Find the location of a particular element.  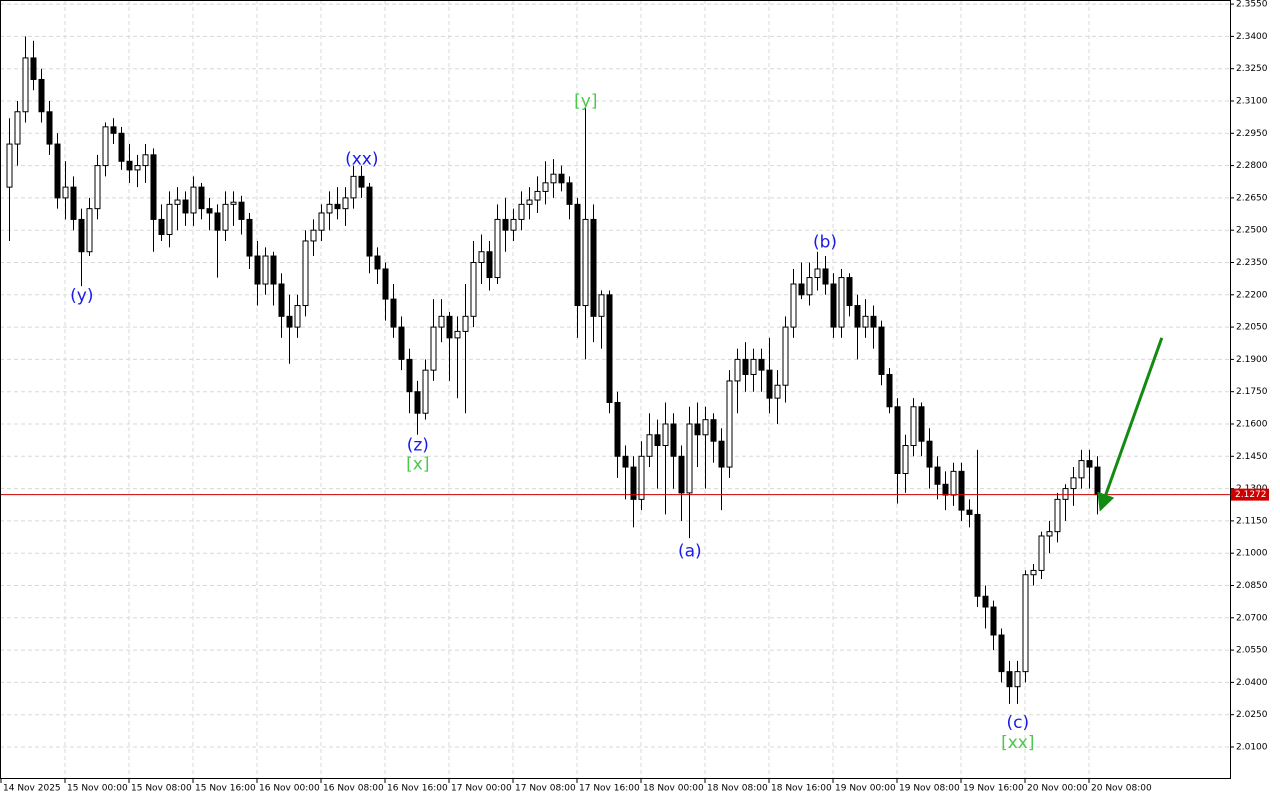

x-tick-label: 16 Nov 08:00 is located at coordinates (353, 789).